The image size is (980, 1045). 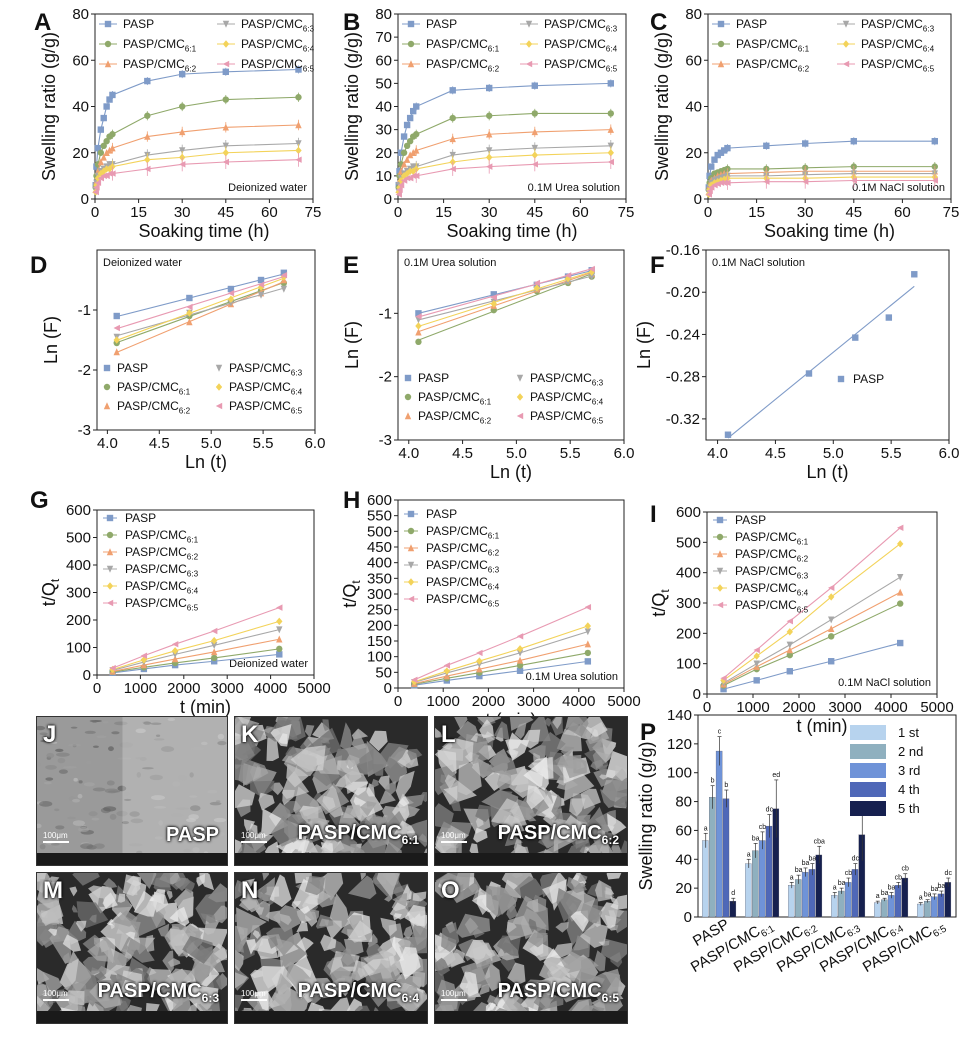 I want to click on fit-line, so click(x=200, y=312).